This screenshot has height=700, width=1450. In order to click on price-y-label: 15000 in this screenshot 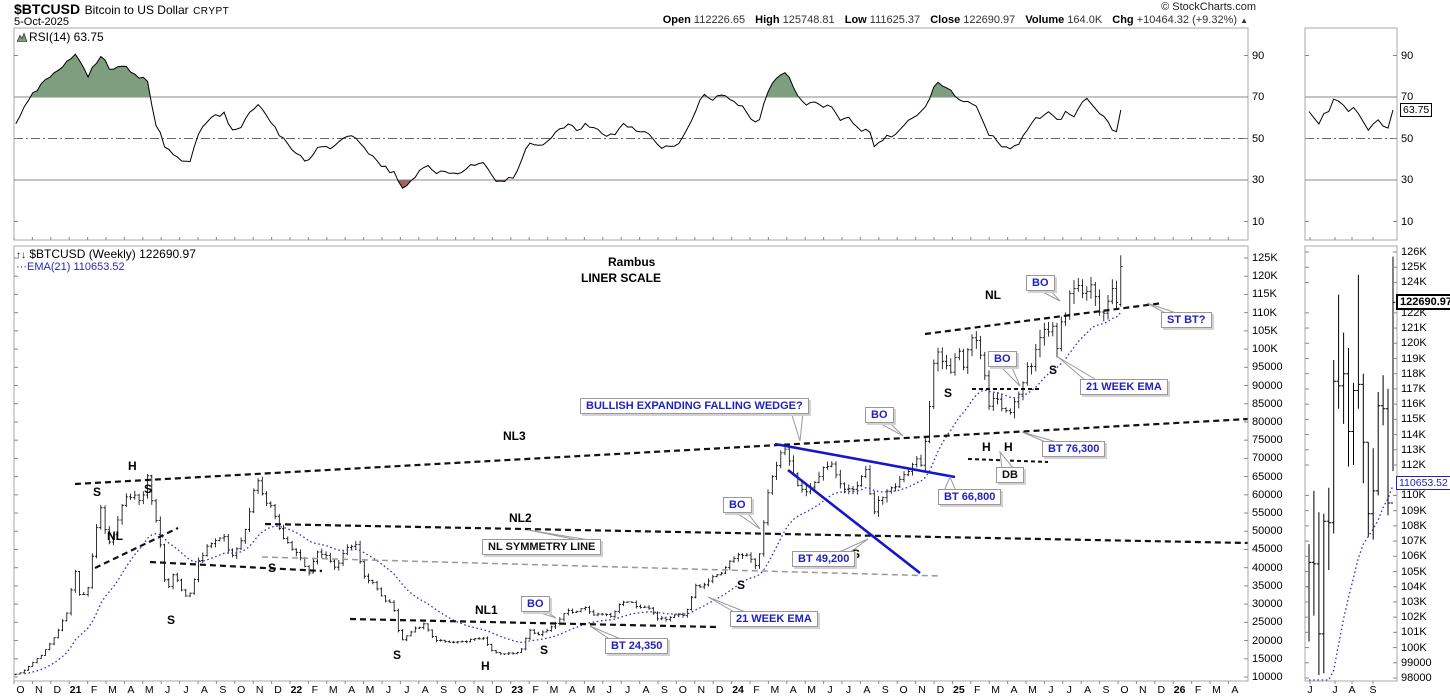, I will do `click(1267, 658)`.